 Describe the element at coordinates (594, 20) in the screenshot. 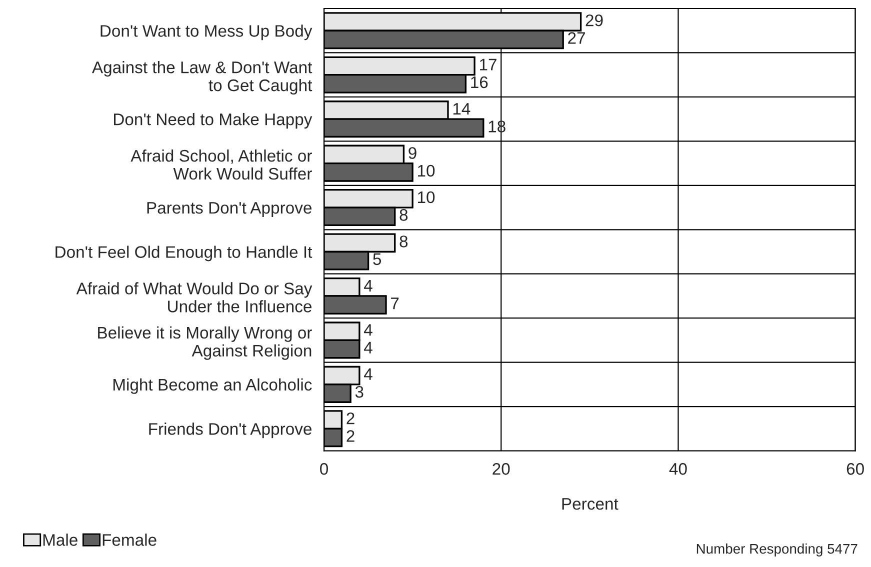

I see `data-label: 29` at that location.